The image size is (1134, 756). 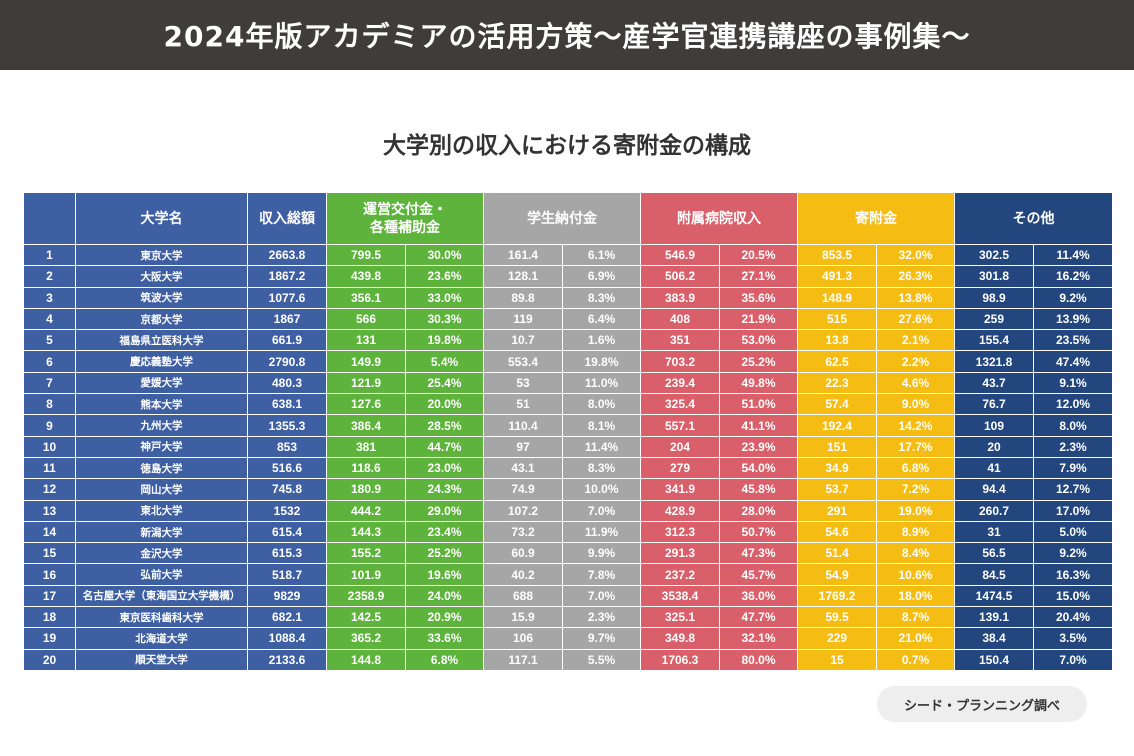 I want to click on page-title: 2024年版アカデミアの活用方策〜産学官連携講座の事例集〜, so click(x=567, y=36).